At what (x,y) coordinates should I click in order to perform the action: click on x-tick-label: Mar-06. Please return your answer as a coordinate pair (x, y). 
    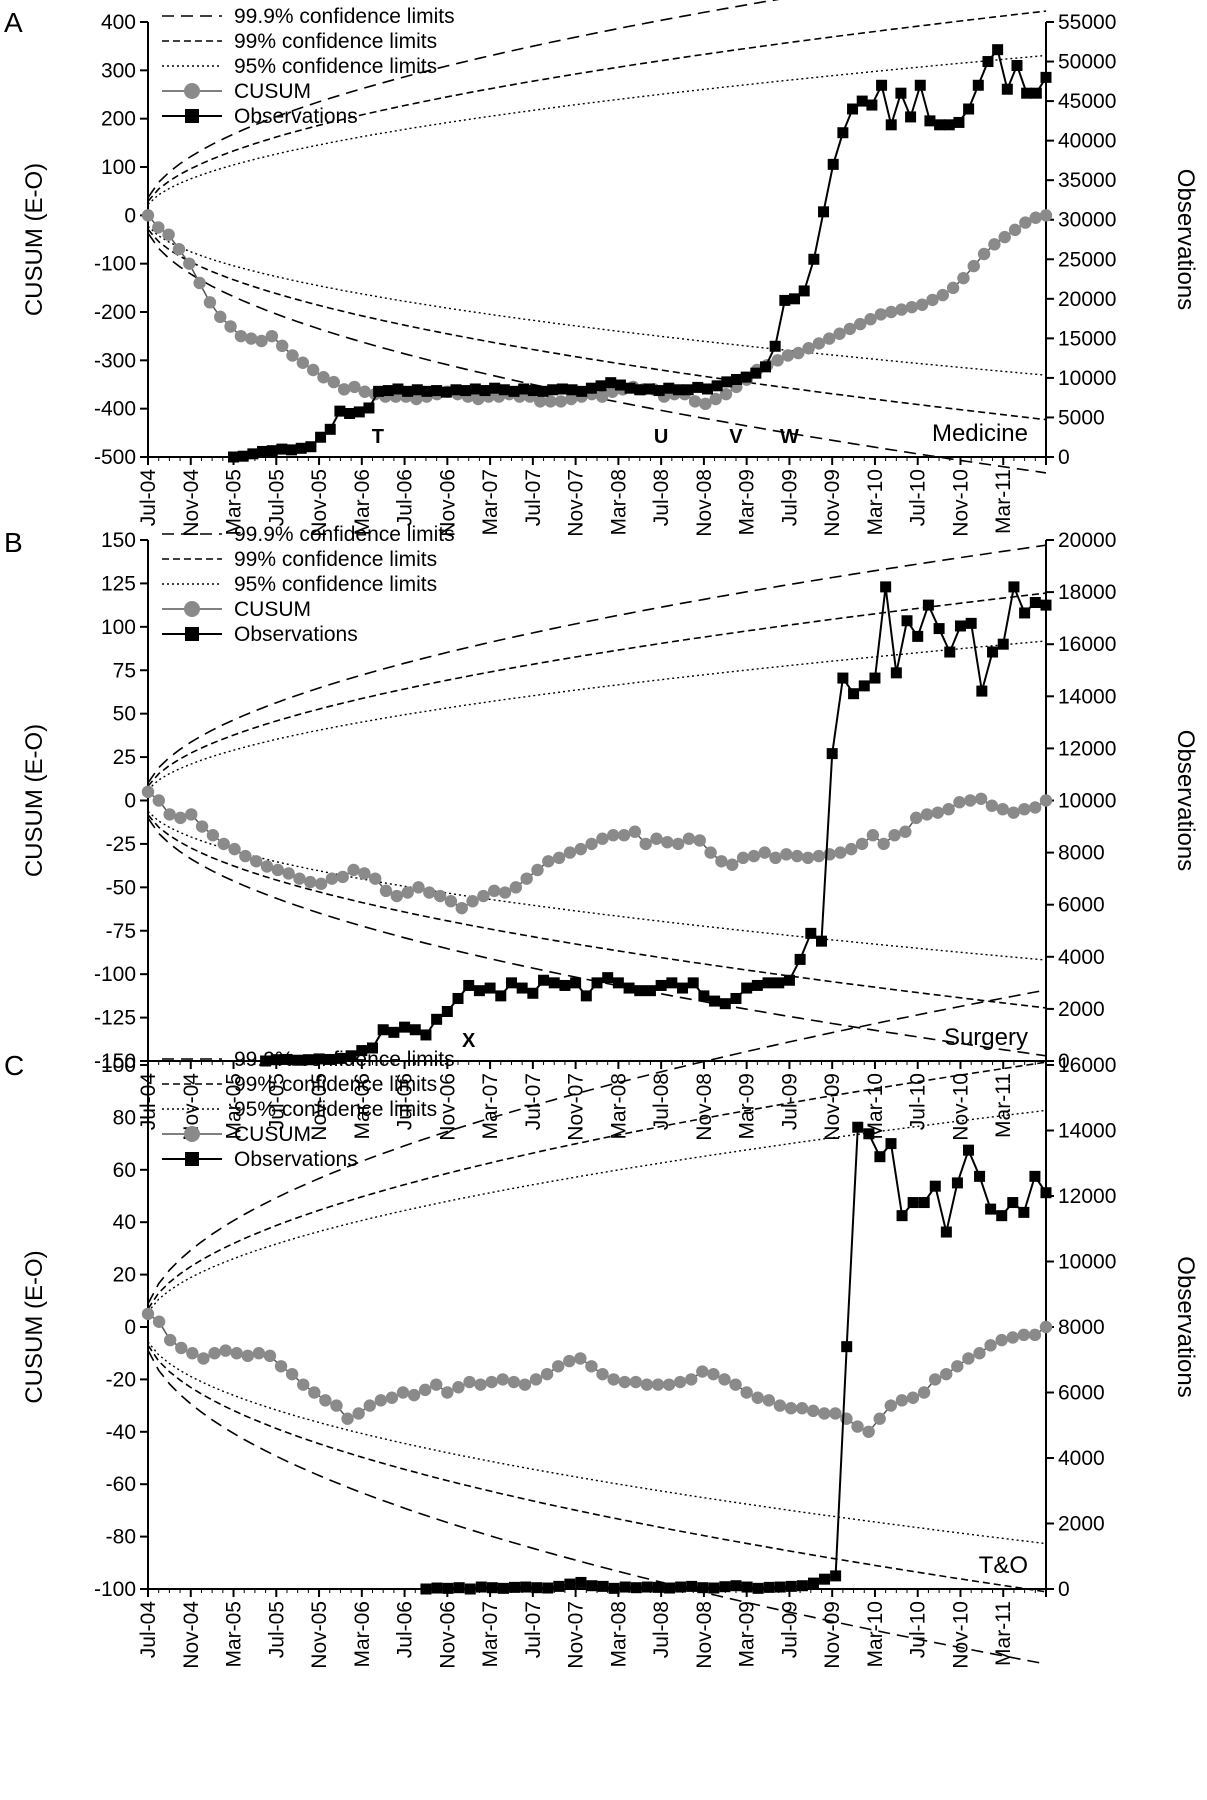
    Looking at the image, I should click on (362, 1634).